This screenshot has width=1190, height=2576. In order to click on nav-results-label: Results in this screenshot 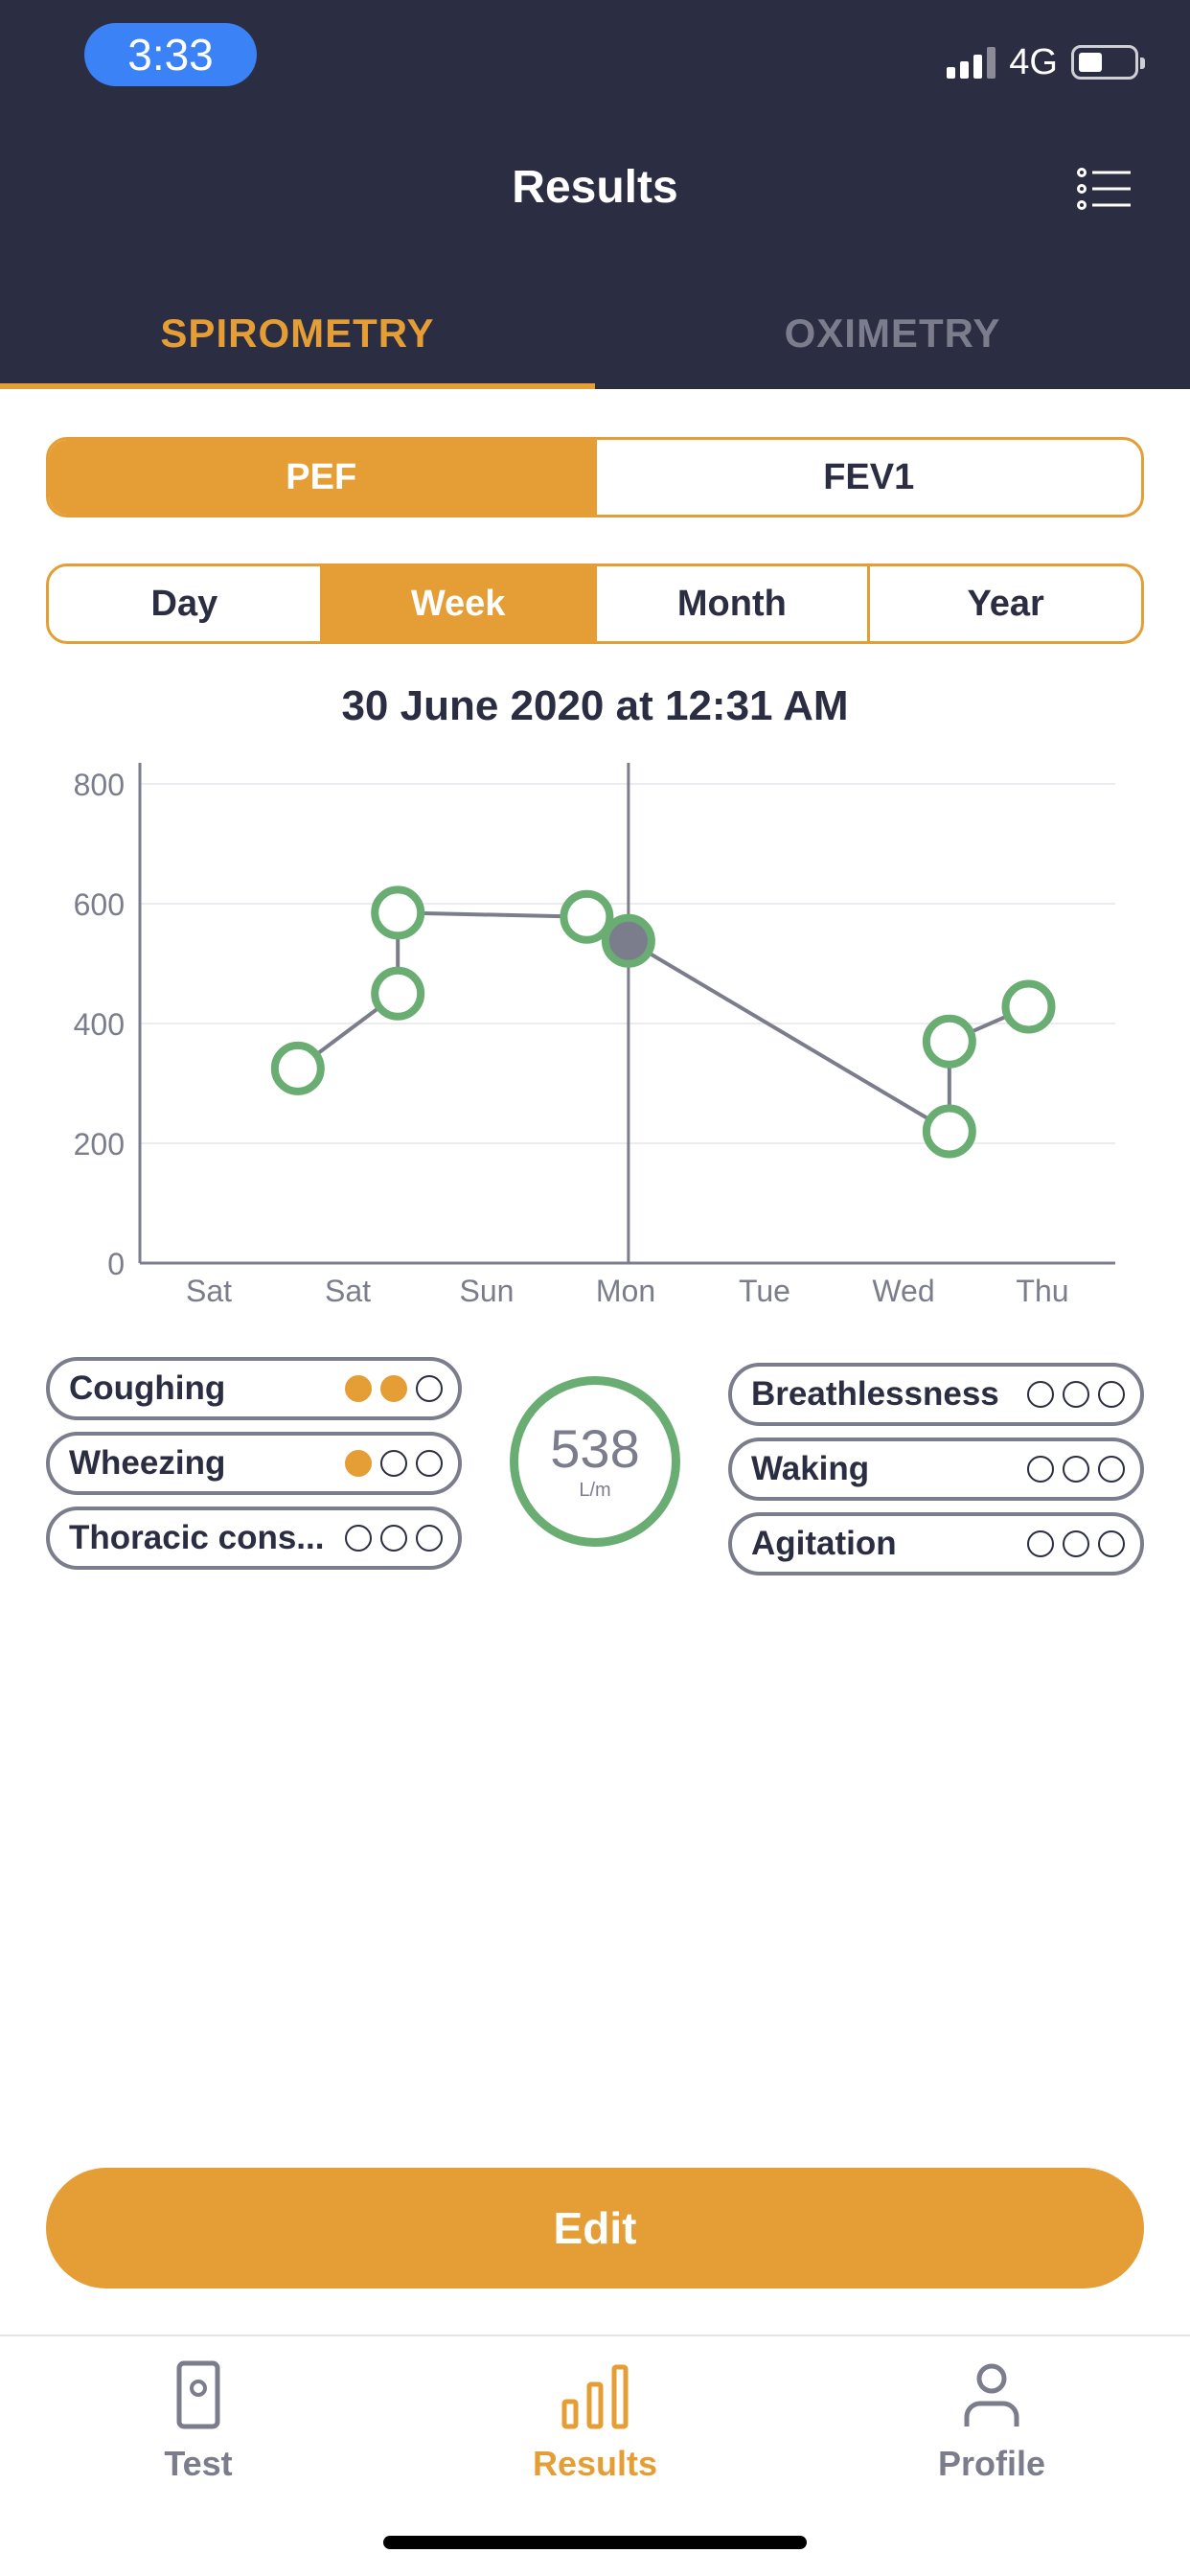, I will do `click(595, 2463)`.